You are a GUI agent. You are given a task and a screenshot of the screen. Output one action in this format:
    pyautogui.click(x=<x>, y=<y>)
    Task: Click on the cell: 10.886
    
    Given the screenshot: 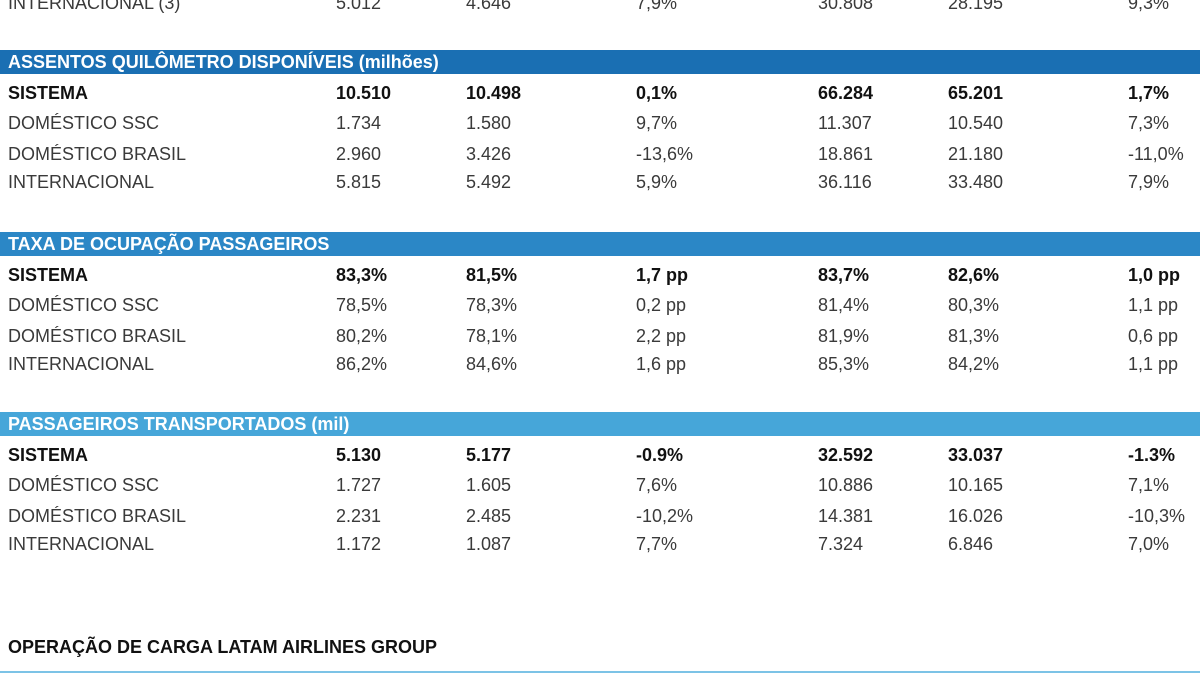 What is the action you would take?
    pyautogui.click(x=846, y=485)
    